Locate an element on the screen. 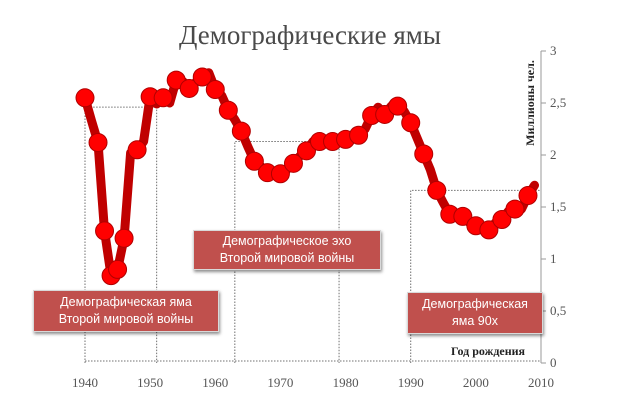 This screenshot has height=419, width=620. y-axis: 0 0,5 1 1,5 2 2,5 3 is located at coordinates (553, 206).